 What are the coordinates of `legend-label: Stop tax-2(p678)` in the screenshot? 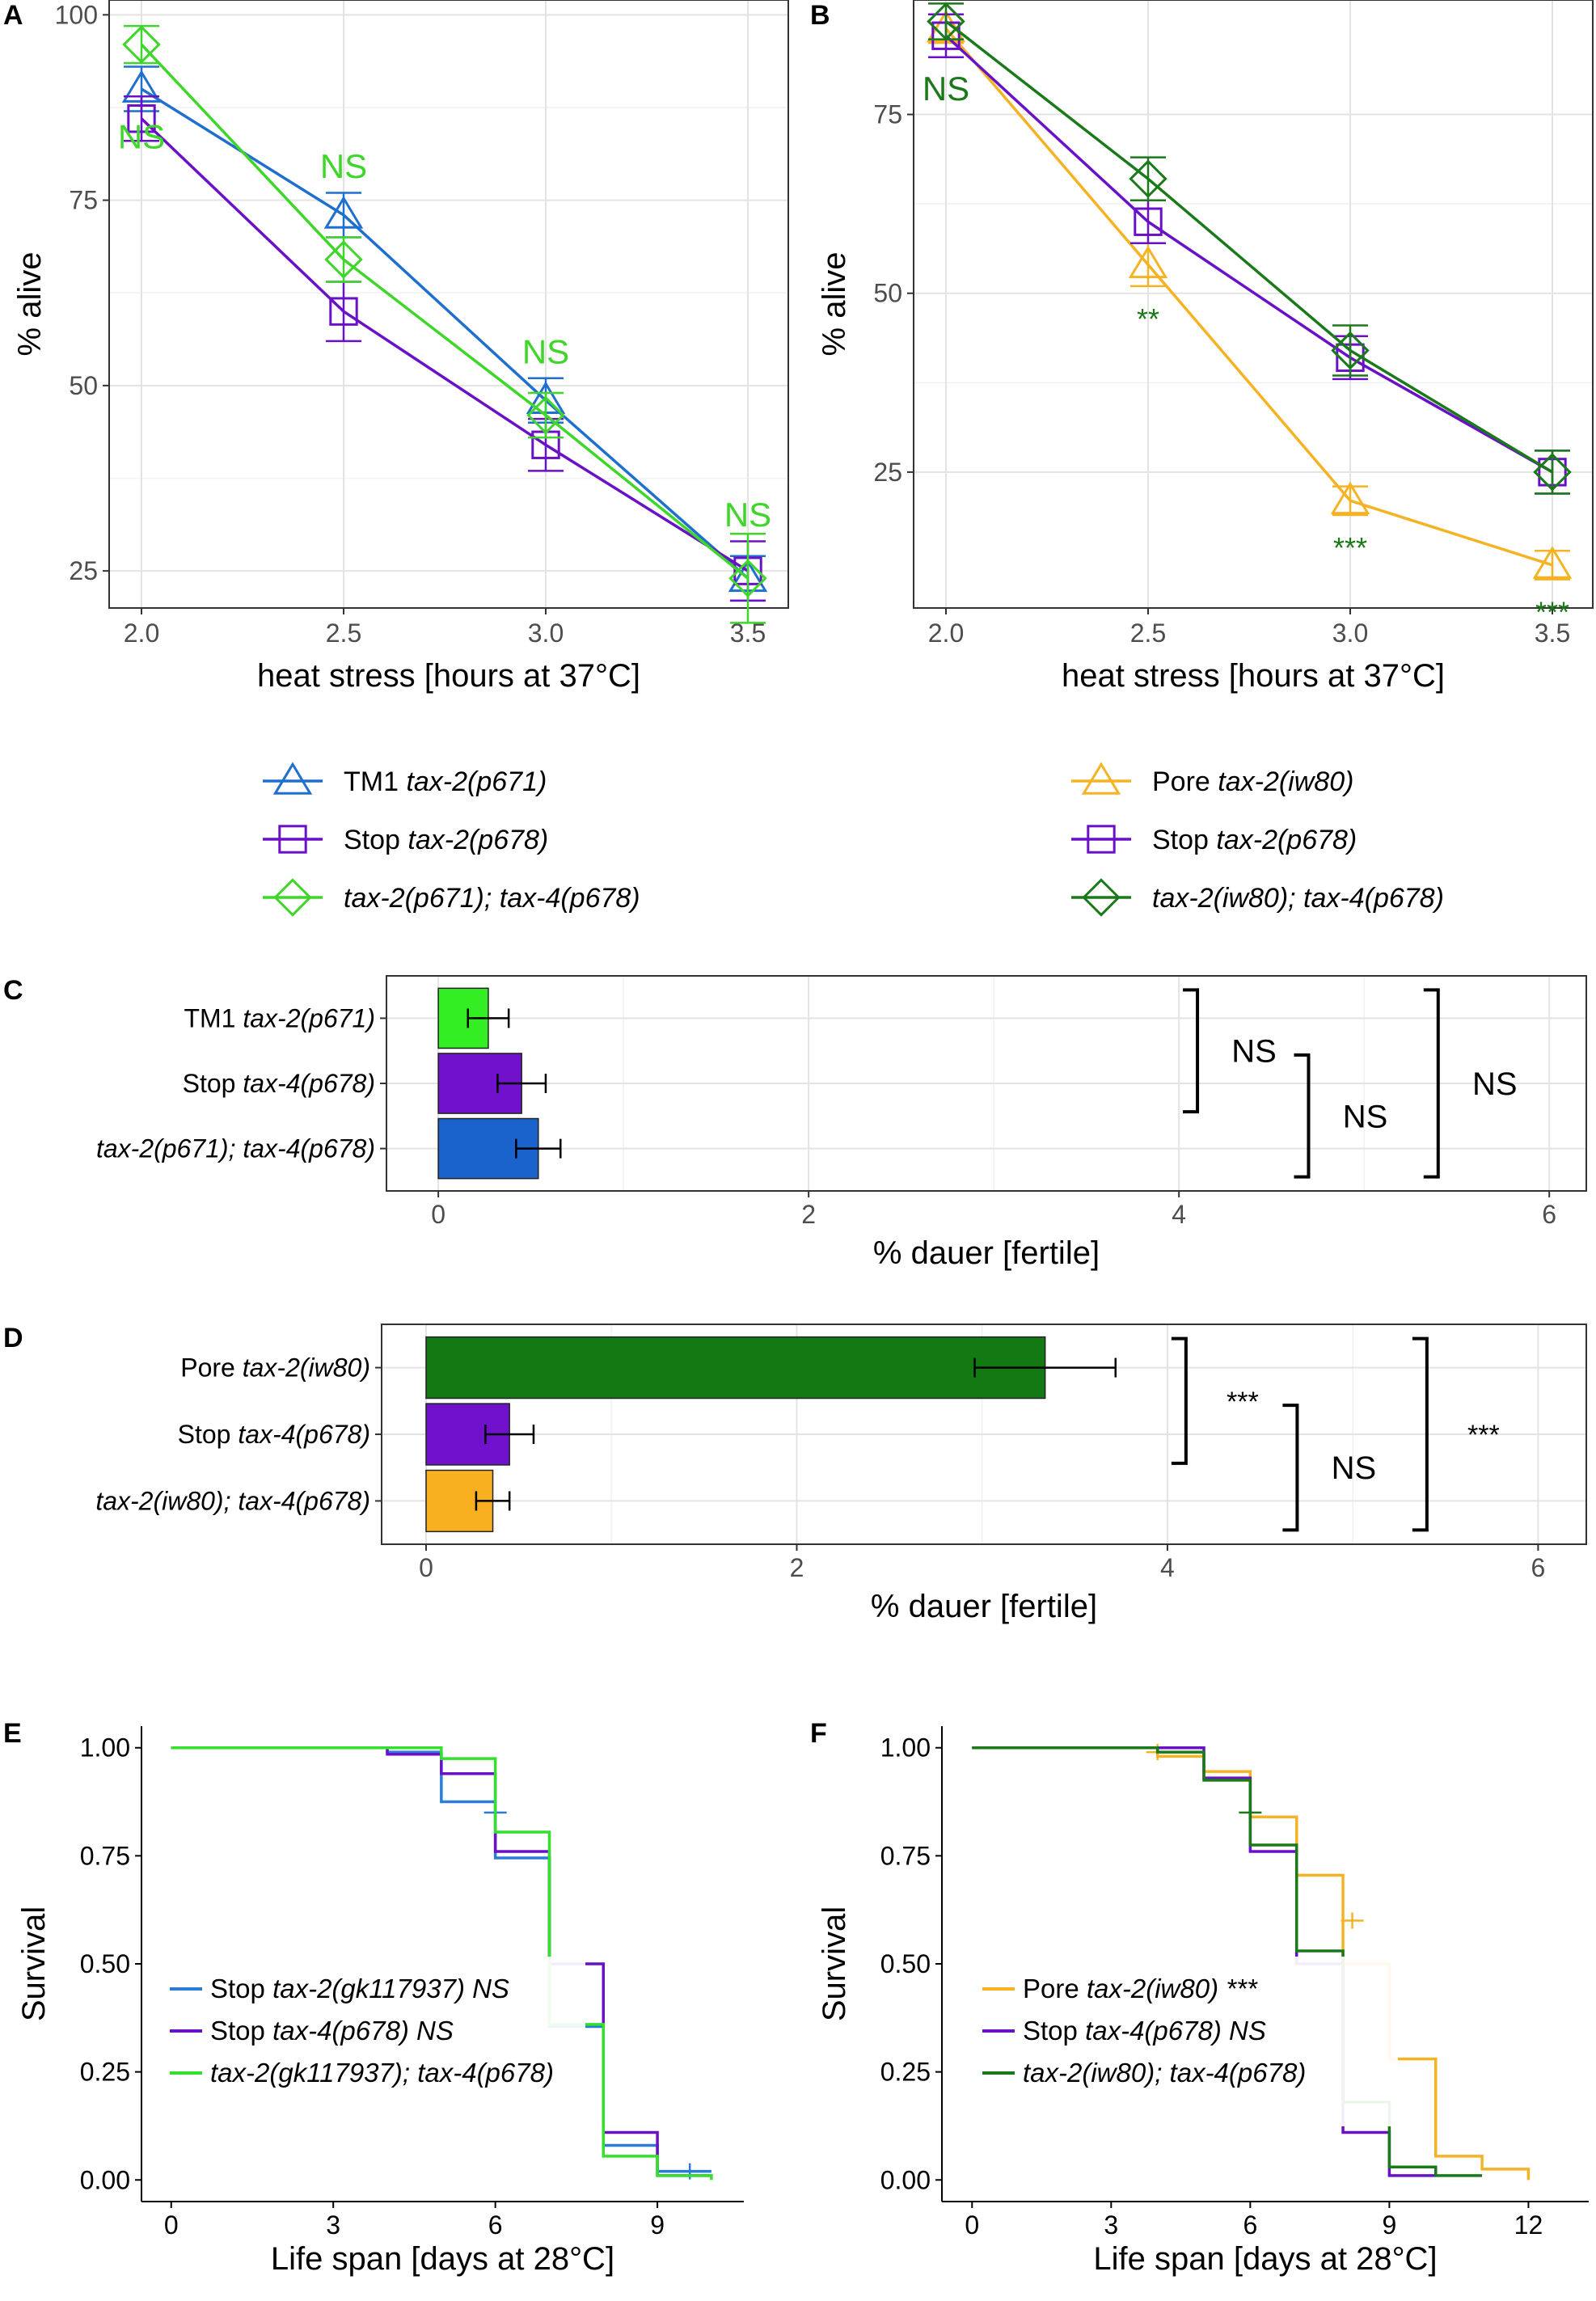 It's located at (446, 840).